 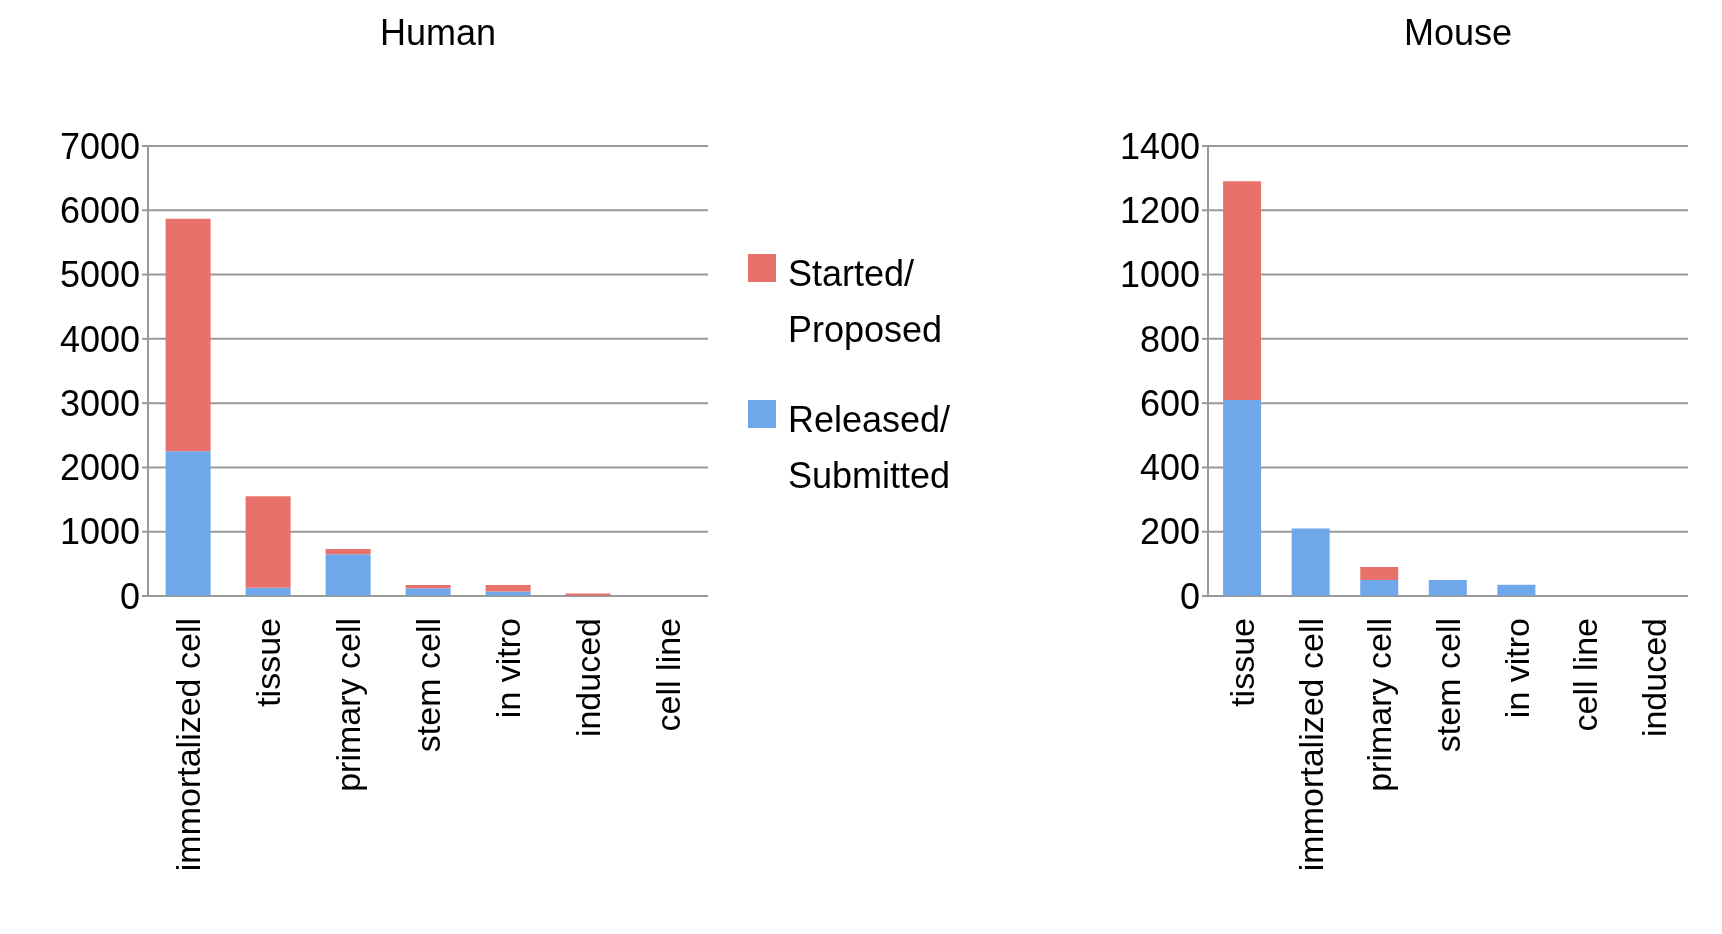 I want to click on y-tick-label: 400, so click(x=1169, y=468).